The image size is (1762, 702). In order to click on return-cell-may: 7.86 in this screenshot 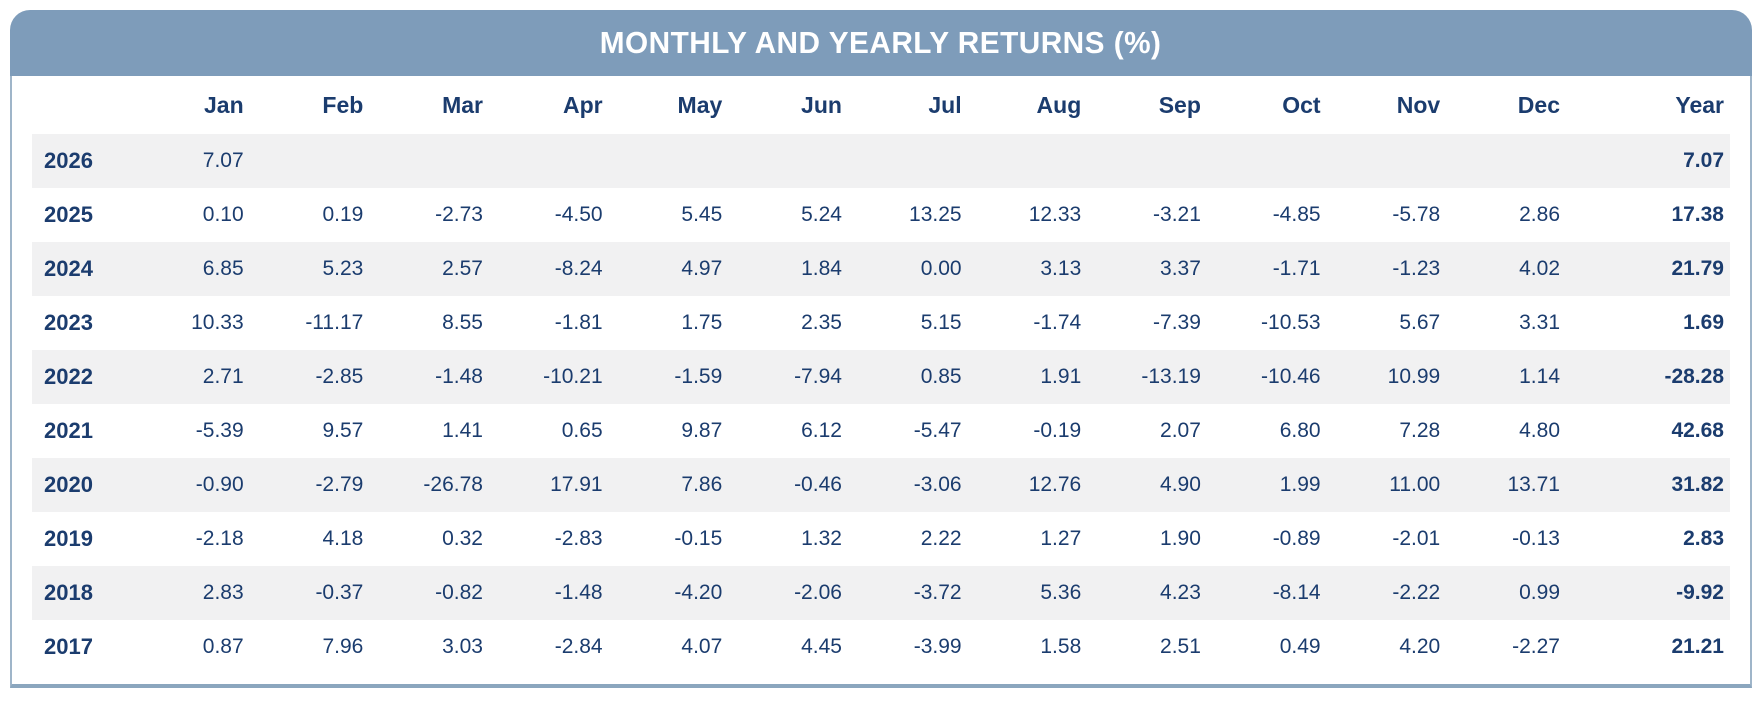, I will do `click(702, 484)`.